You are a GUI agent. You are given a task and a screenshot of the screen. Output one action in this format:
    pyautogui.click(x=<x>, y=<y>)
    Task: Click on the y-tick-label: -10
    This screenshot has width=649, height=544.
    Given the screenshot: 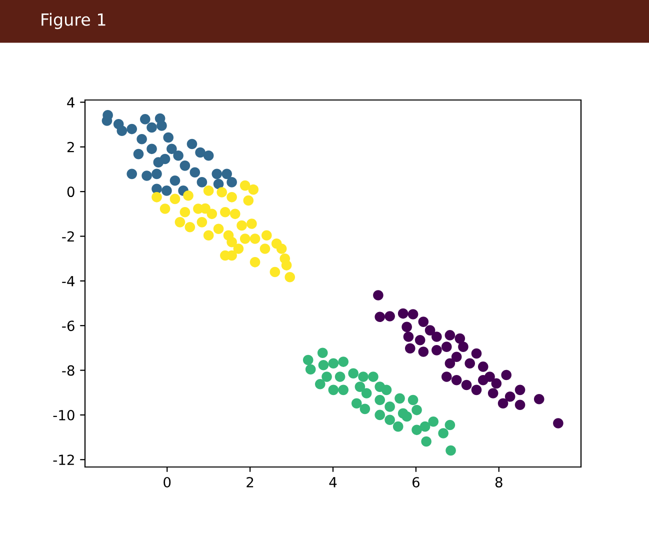 What is the action you would take?
    pyautogui.click(x=63, y=415)
    